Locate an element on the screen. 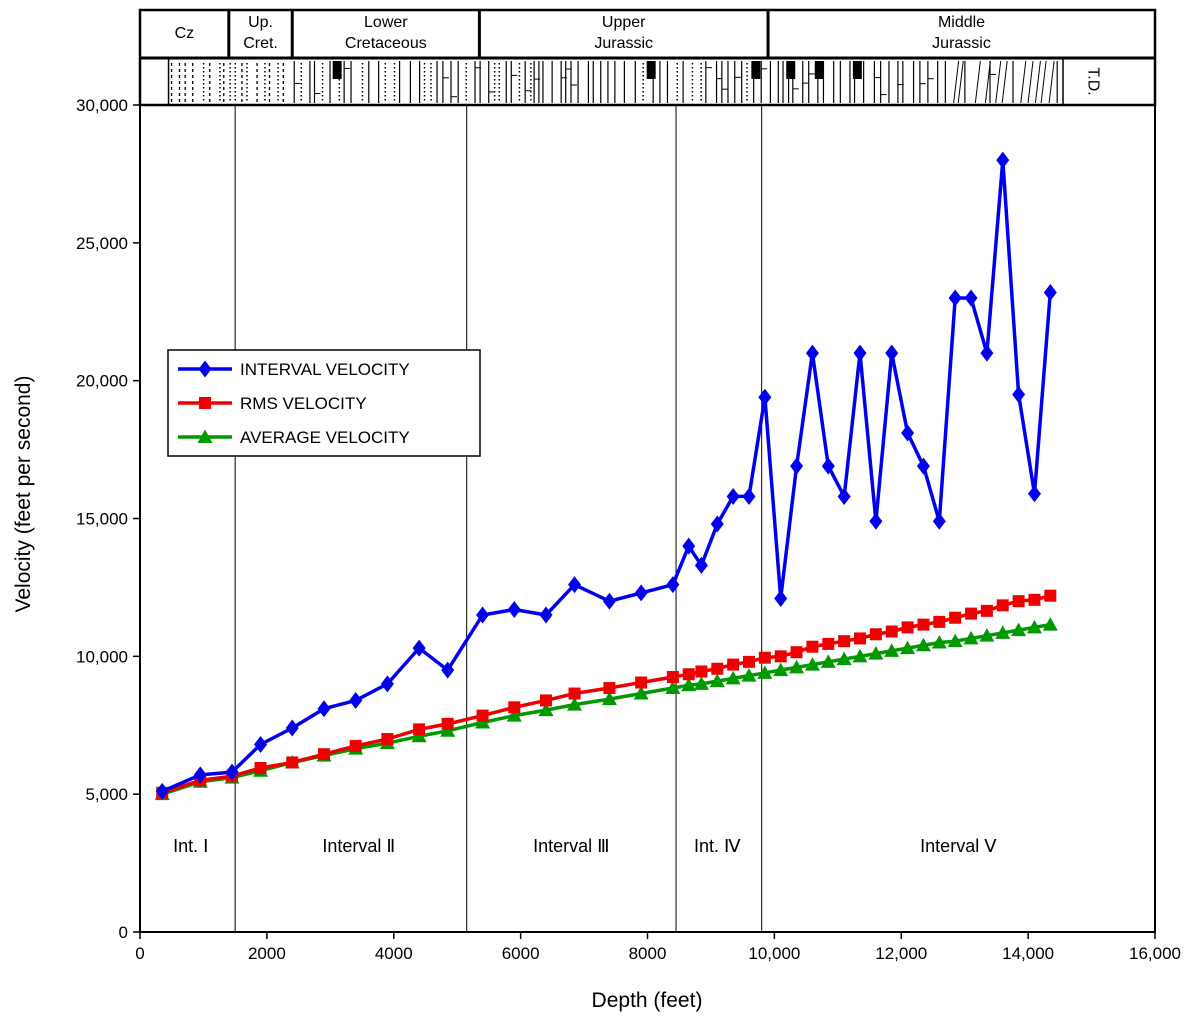 The width and height of the screenshot is (1197, 1023). x-tick-label: 6000 is located at coordinates (521, 953).